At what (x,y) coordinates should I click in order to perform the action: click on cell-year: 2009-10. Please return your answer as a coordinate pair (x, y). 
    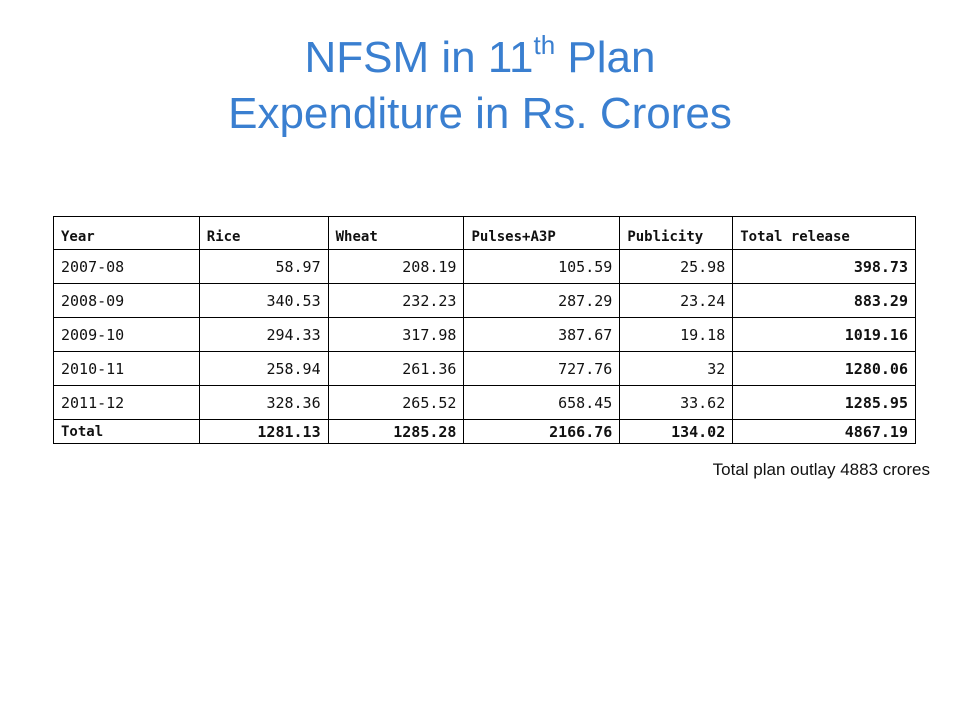
    Looking at the image, I should click on (126, 334).